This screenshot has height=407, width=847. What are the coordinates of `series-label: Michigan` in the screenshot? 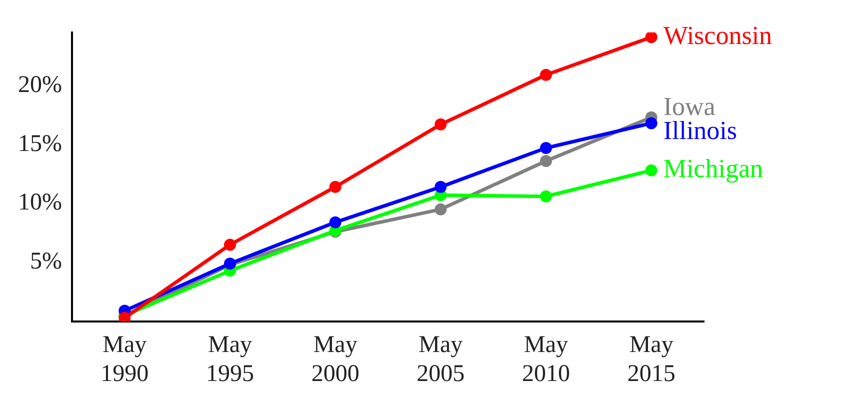 It's located at (713, 169).